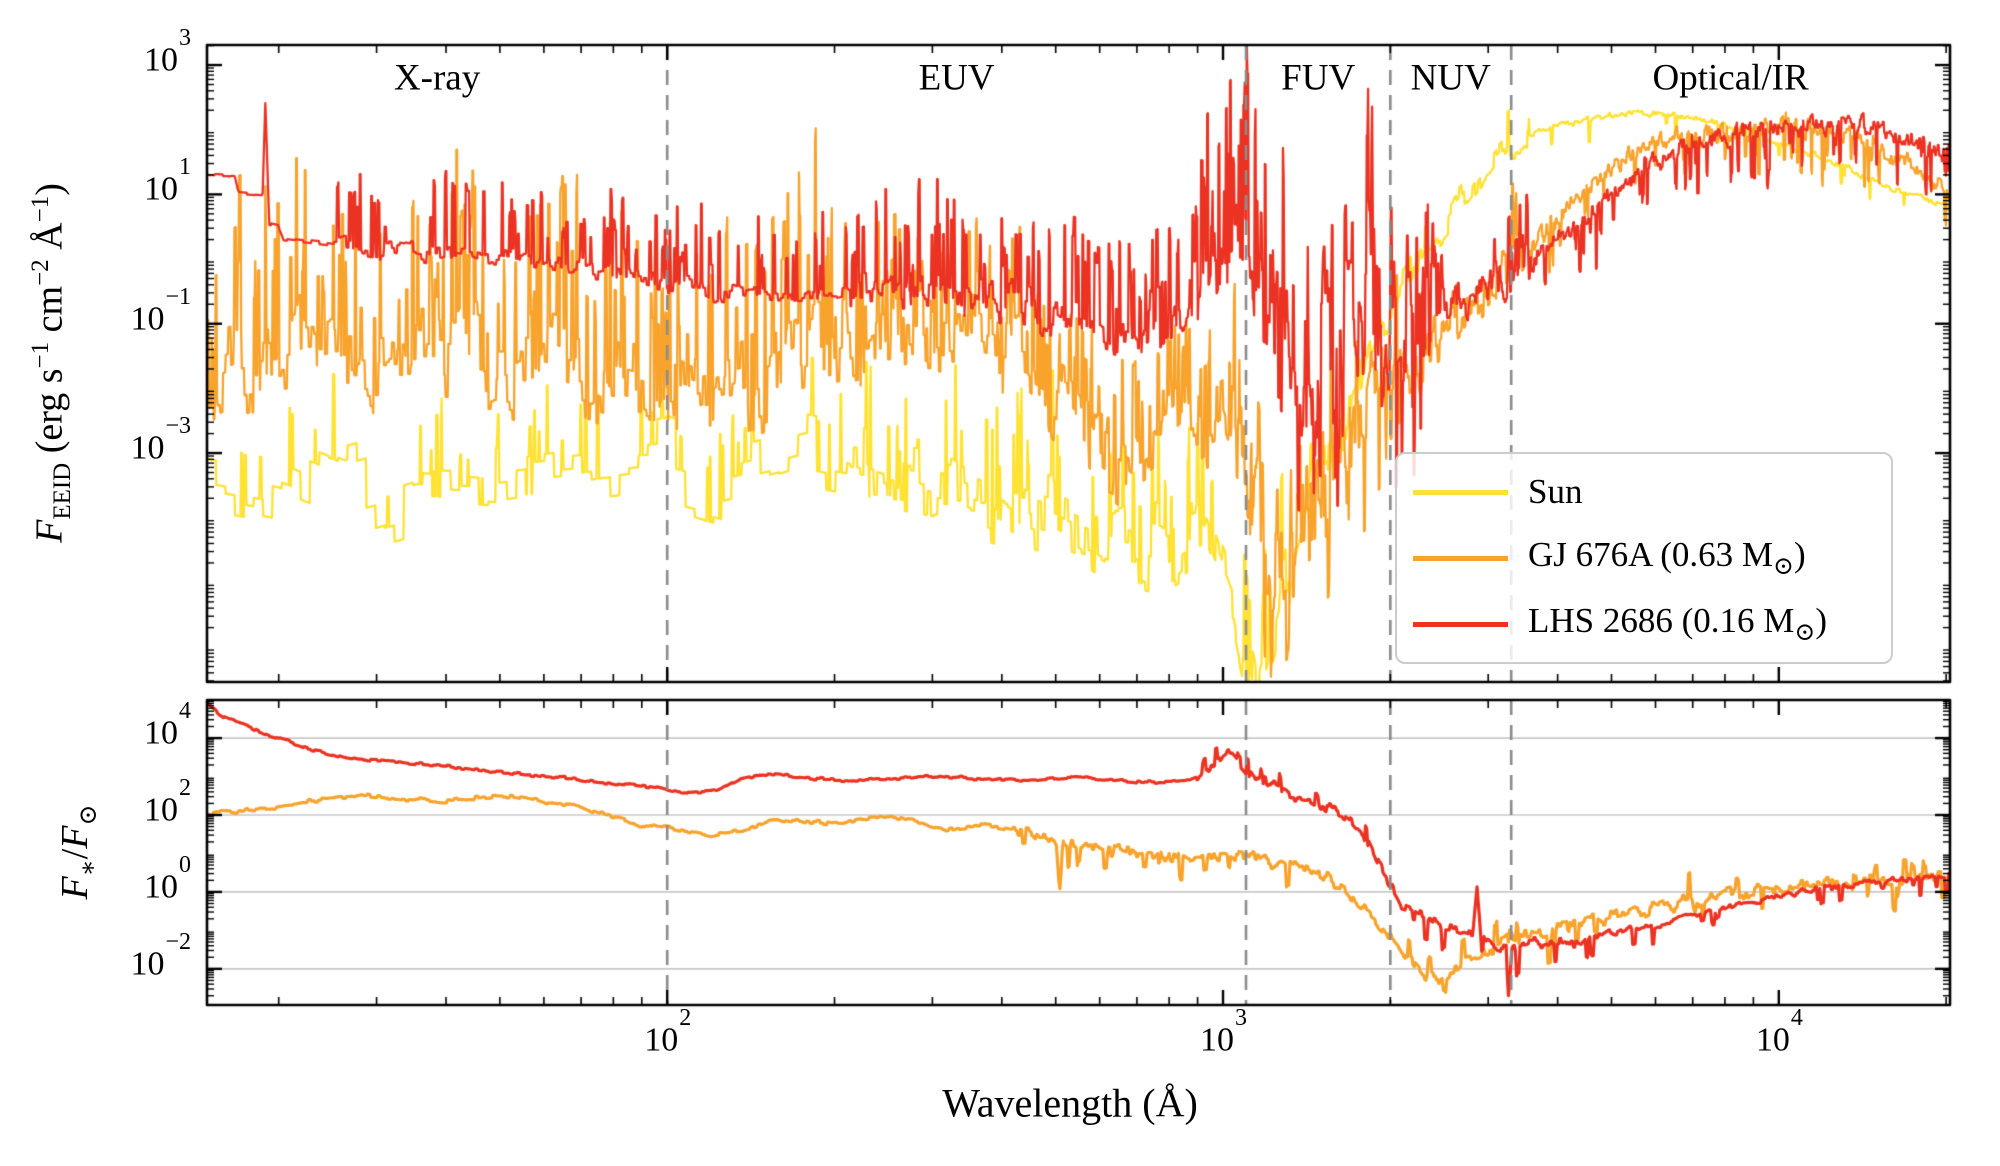  Describe the element at coordinates (51, 363) in the screenshot. I see `y-axis-label-flux: FEEID (erg s−1 cm−2 Å−1)` at that location.